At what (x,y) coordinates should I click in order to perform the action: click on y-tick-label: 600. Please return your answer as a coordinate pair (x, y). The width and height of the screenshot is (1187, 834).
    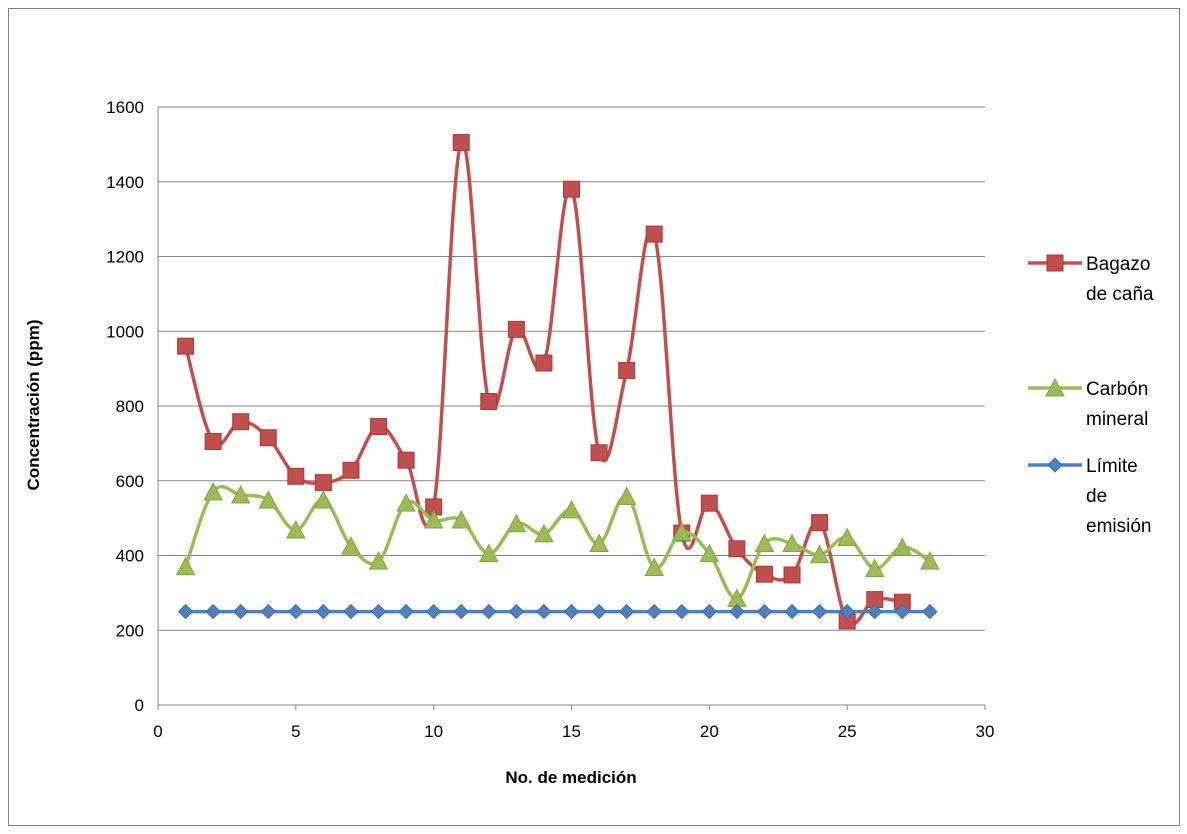
    Looking at the image, I should click on (130, 481).